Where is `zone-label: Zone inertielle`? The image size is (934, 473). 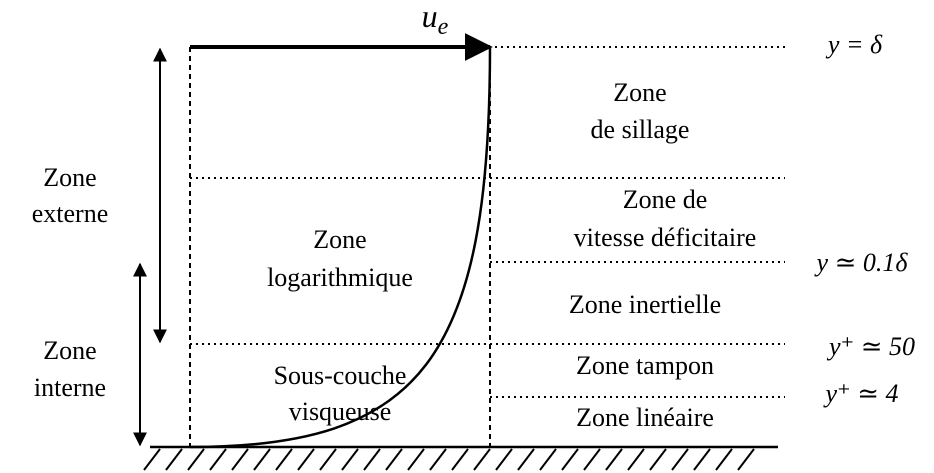 zone-label: Zone inertielle is located at coordinates (645, 304).